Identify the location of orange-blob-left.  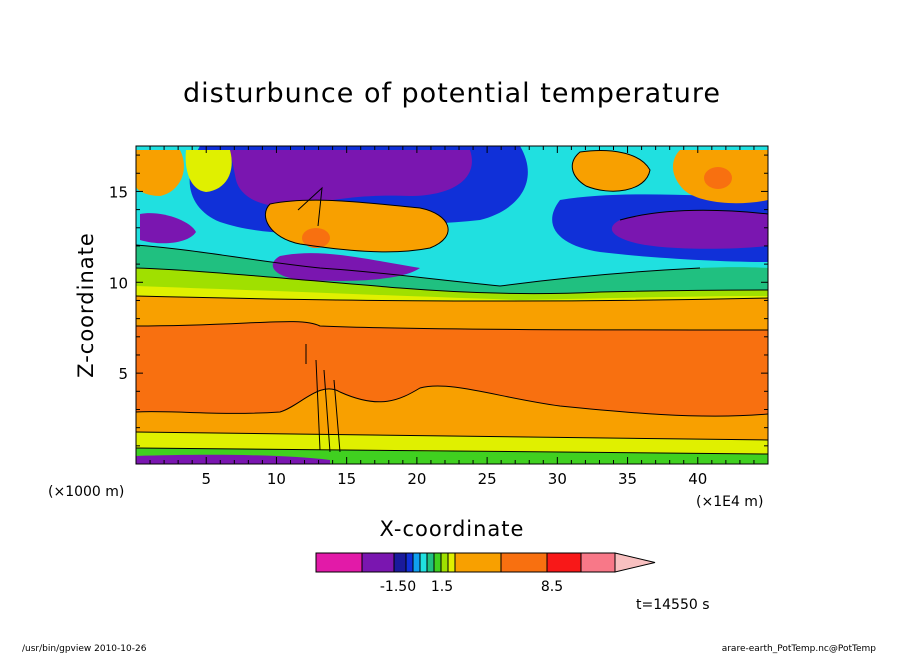
(160, 173).